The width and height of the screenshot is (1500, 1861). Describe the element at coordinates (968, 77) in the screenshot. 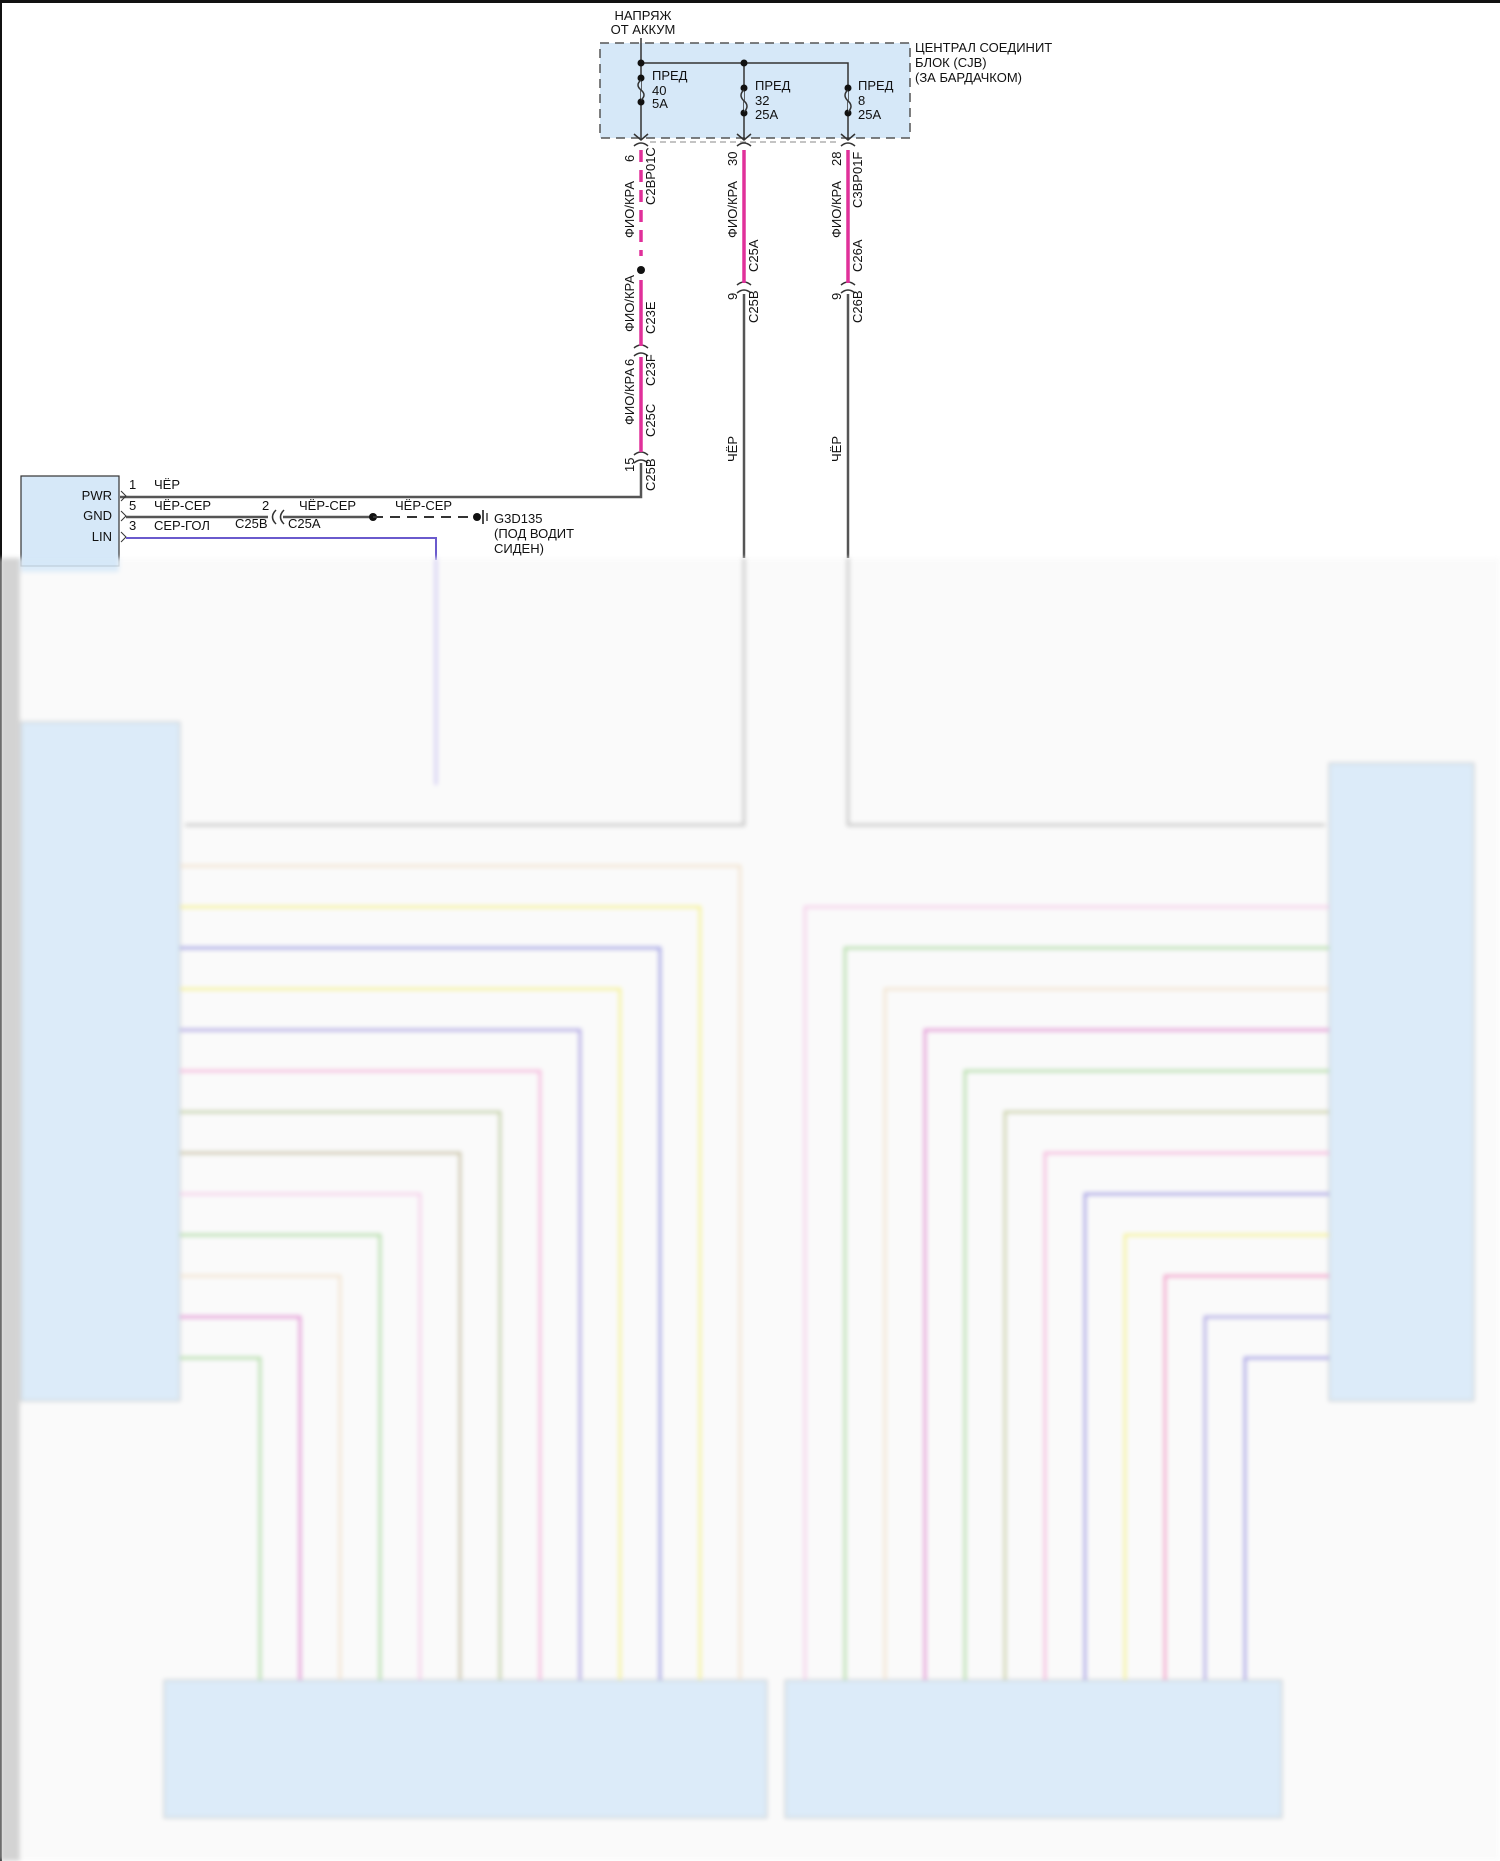

I see `cjb-label-3: (ЗА БАРДАЧКОМ)` at that location.